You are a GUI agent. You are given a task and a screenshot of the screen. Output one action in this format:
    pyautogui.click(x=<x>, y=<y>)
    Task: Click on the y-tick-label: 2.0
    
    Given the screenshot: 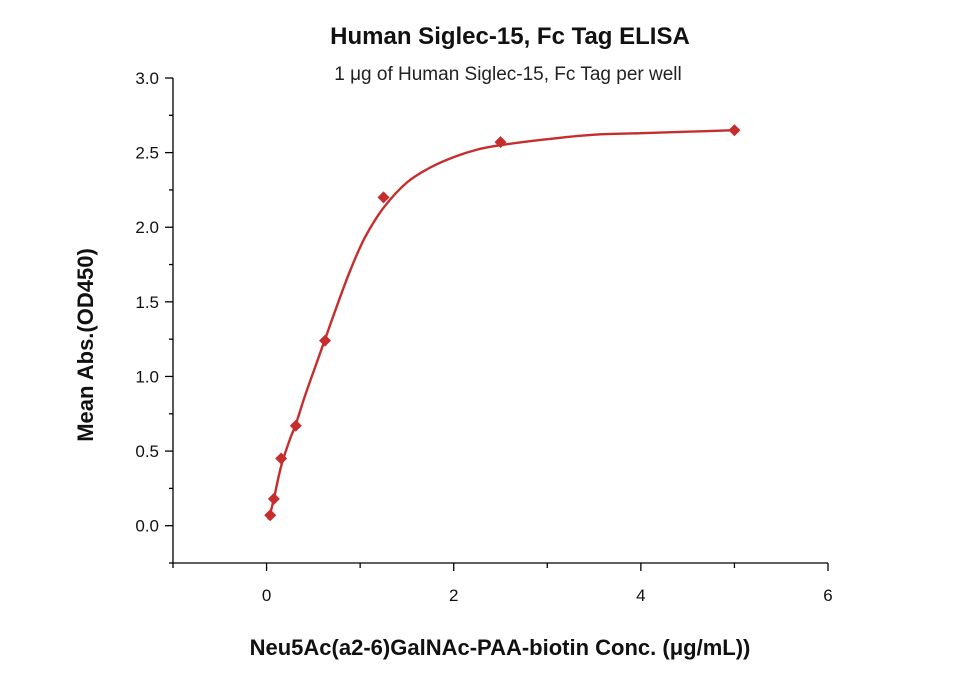 What is the action you would take?
    pyautogui.click(x=147, y=227)
    